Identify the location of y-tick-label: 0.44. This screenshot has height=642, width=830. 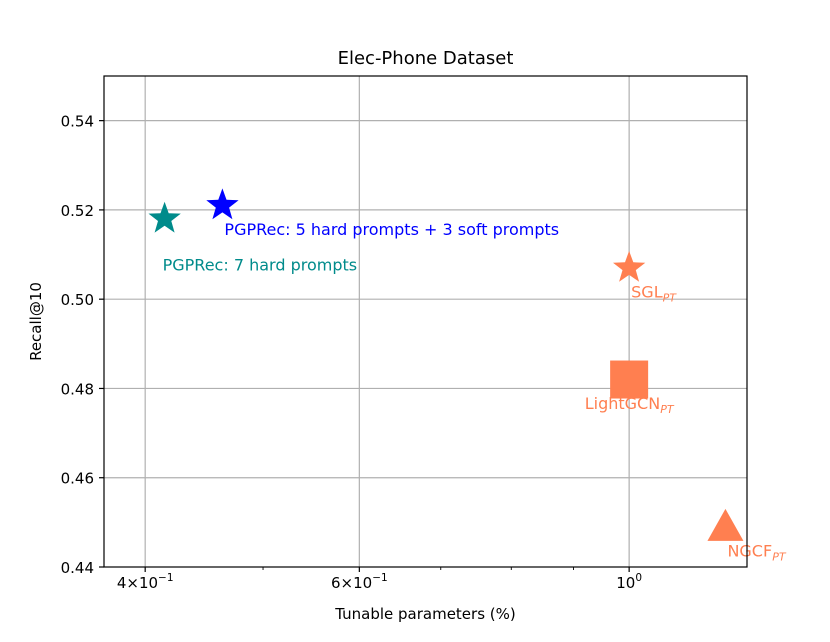
(77, 568).